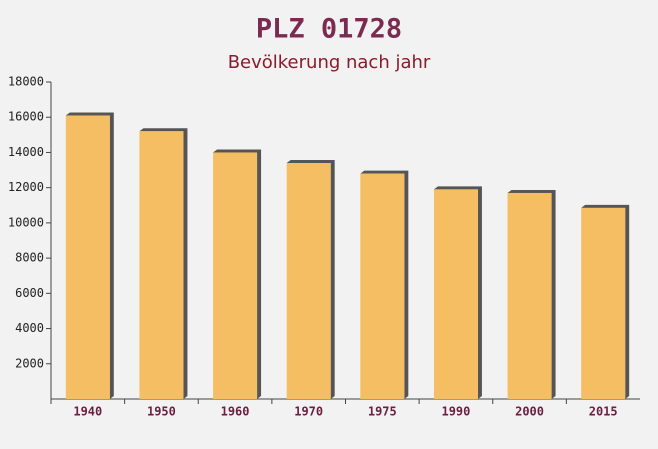 The width and height of the screenshot is (658, 449). Describe the element at coordinates (455, 412) in the screenshot. I see `x-tick-label: 1990` at that location.